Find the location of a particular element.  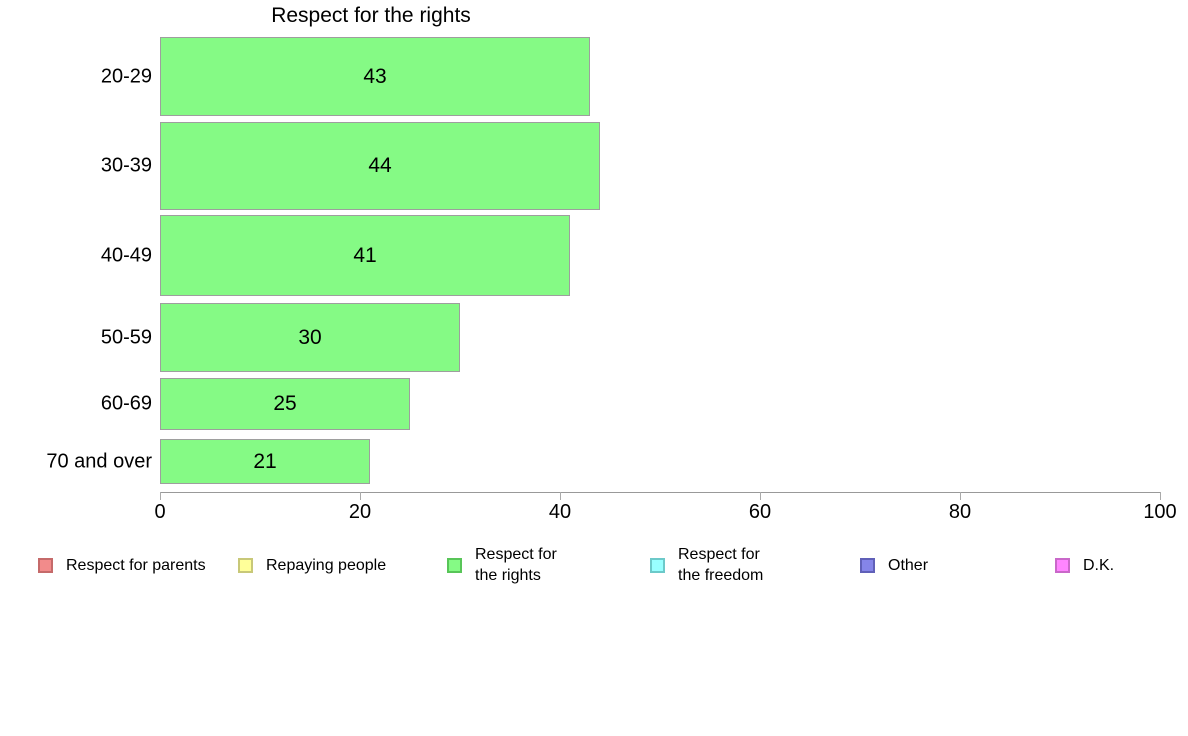

legend-label: Other is located at coordinates (908, 565).